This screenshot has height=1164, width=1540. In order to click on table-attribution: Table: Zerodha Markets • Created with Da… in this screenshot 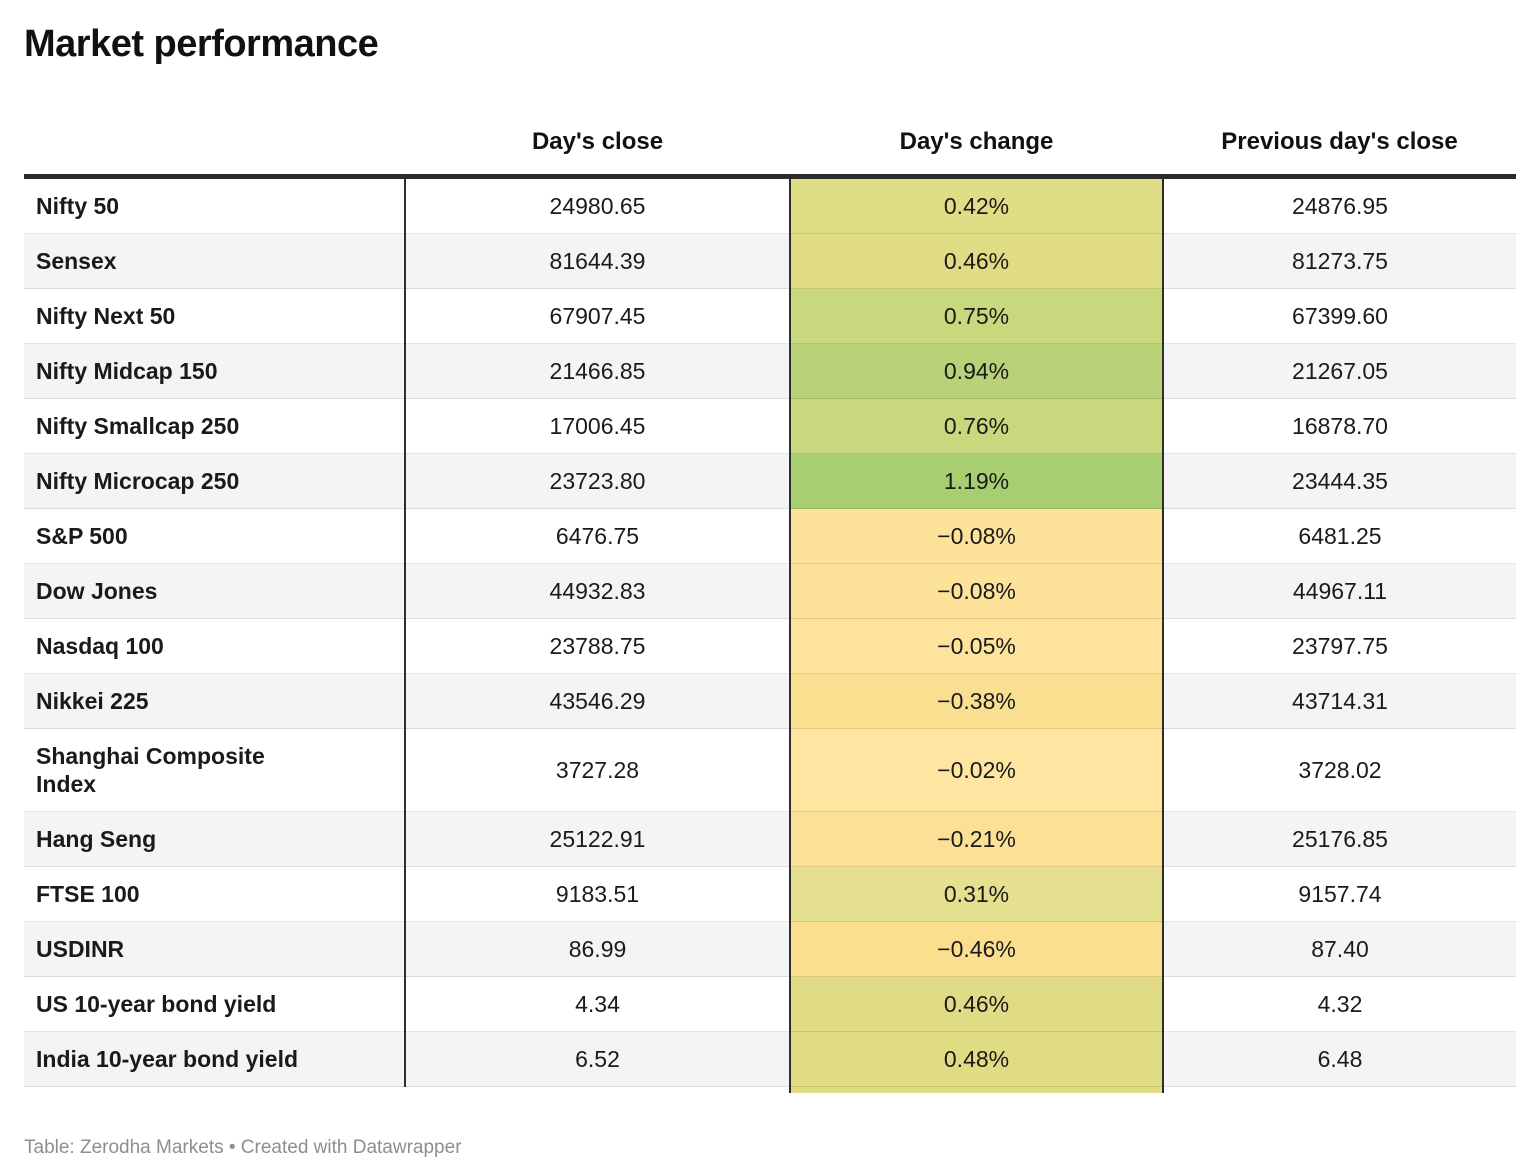, I will do `click(243, 1147)`.